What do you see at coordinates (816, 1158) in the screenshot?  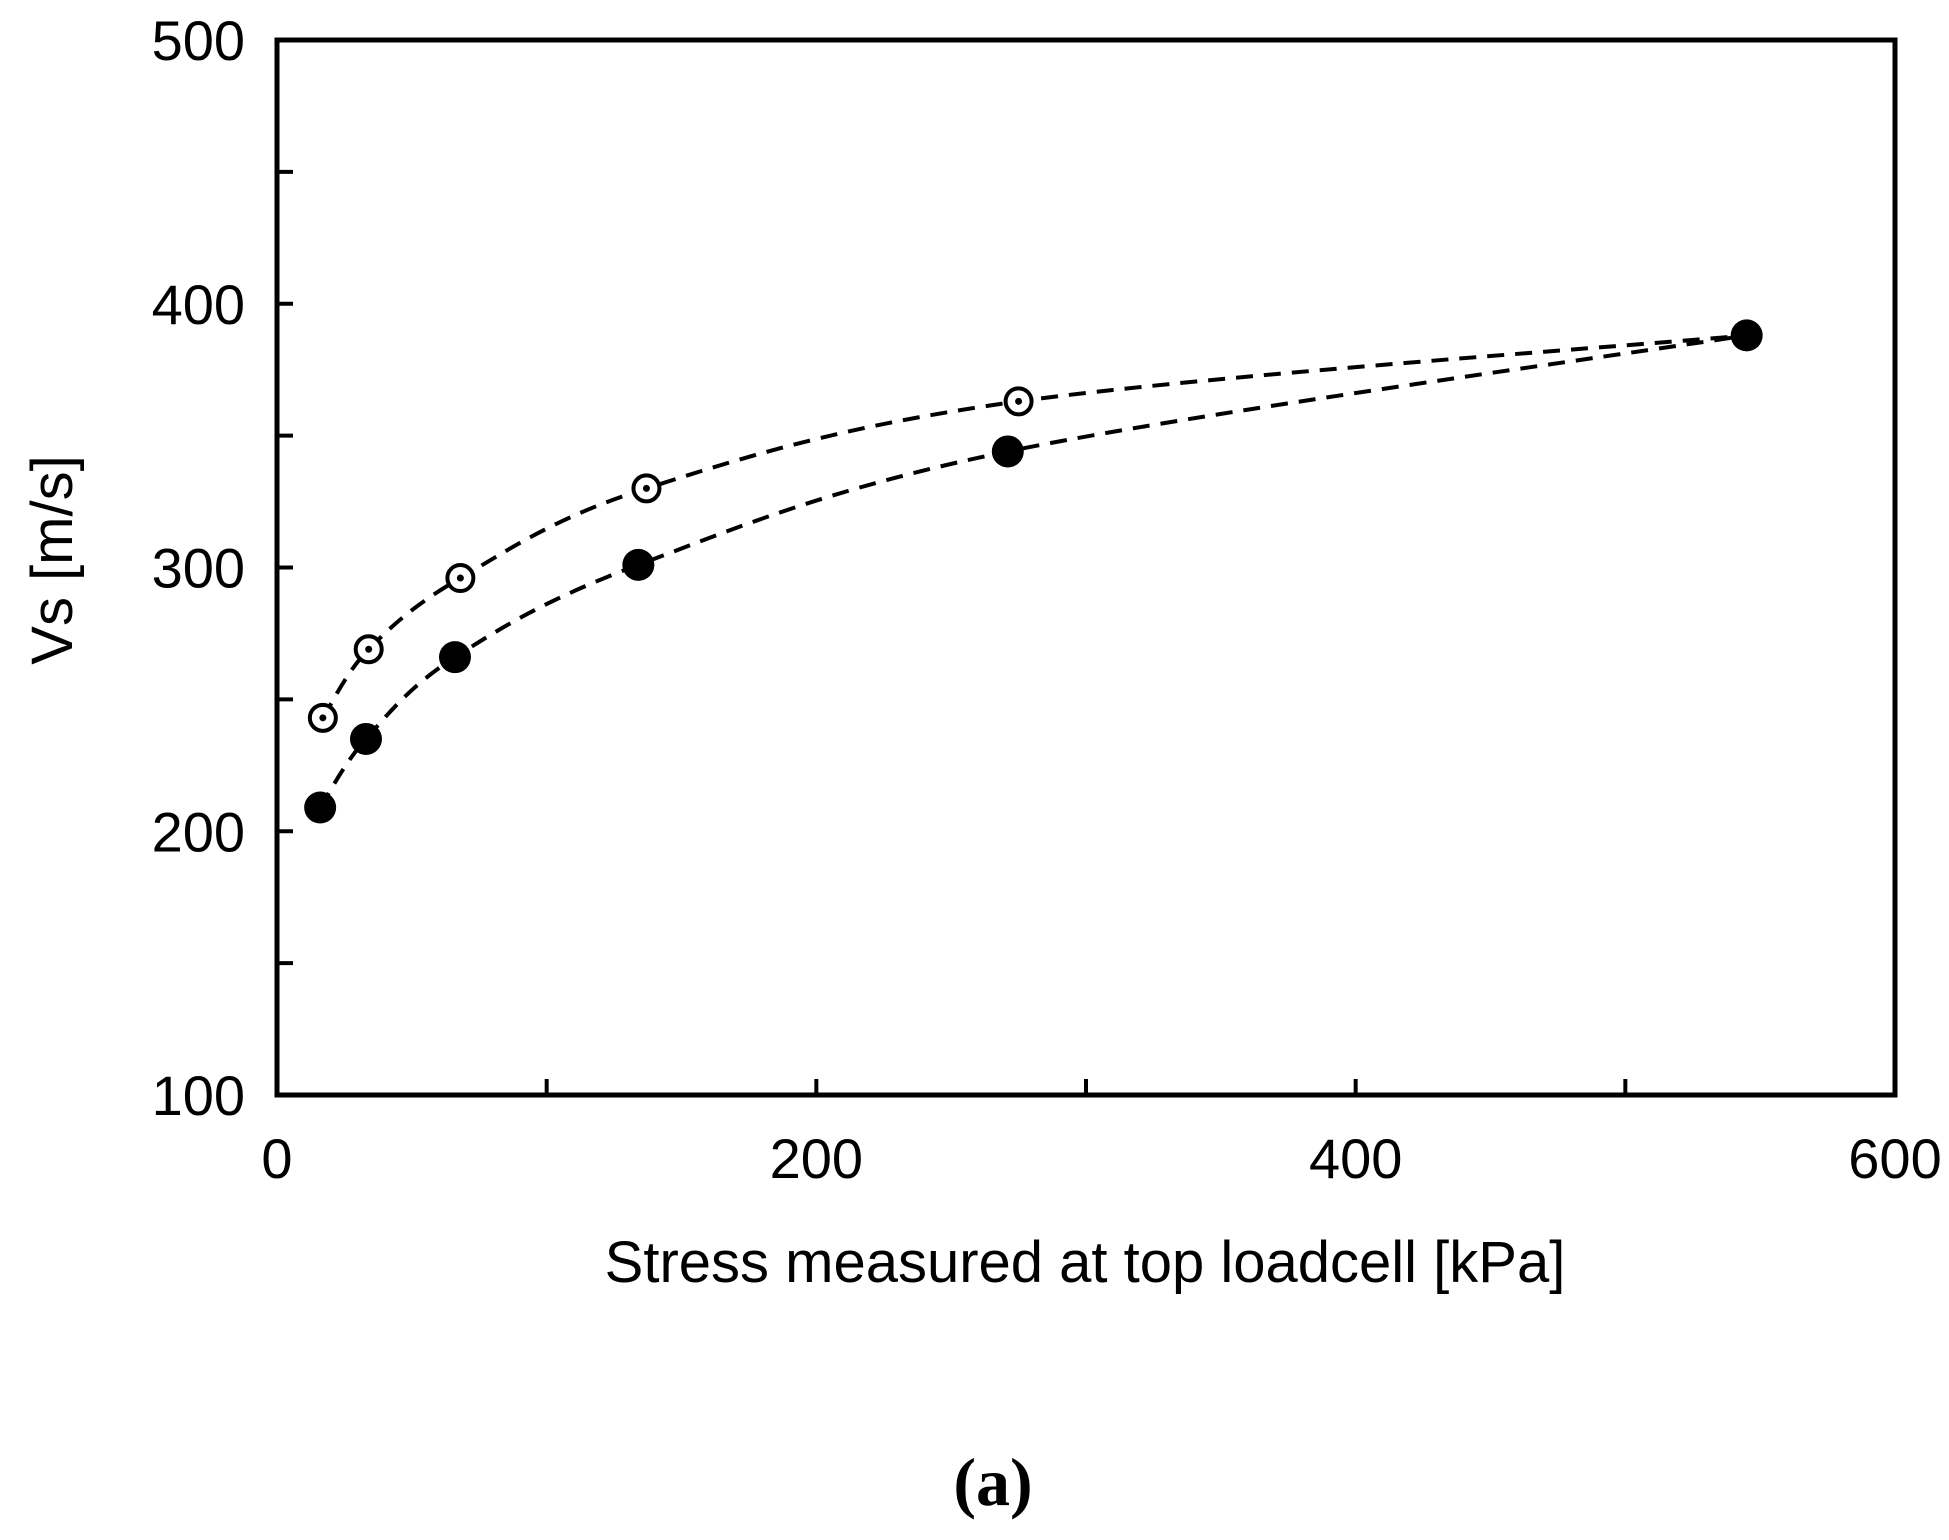 I see `x-tick-label: 200` at bounding box center [816, 1158].